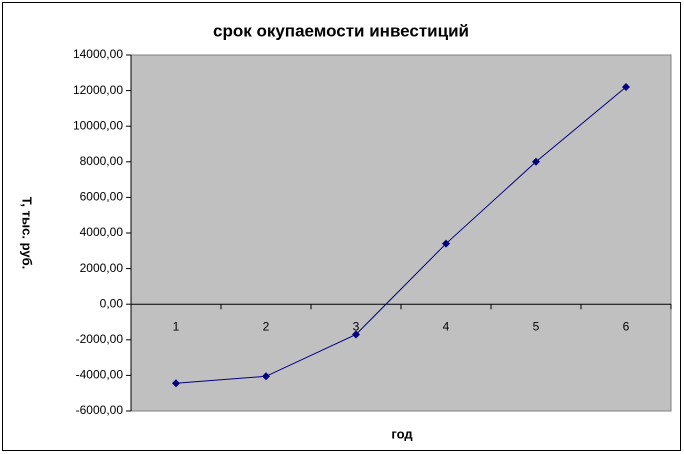 This screenshot has width=684, height=454. What do you see at coordinates (102, 268) in the screenshot?
I see `y-tick-label: 2000,00` at bounding box center [102, 268].